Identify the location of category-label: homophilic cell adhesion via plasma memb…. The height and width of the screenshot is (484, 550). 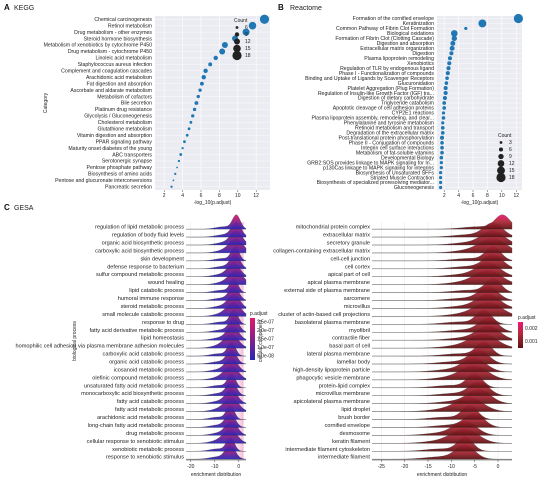
(99, 347).